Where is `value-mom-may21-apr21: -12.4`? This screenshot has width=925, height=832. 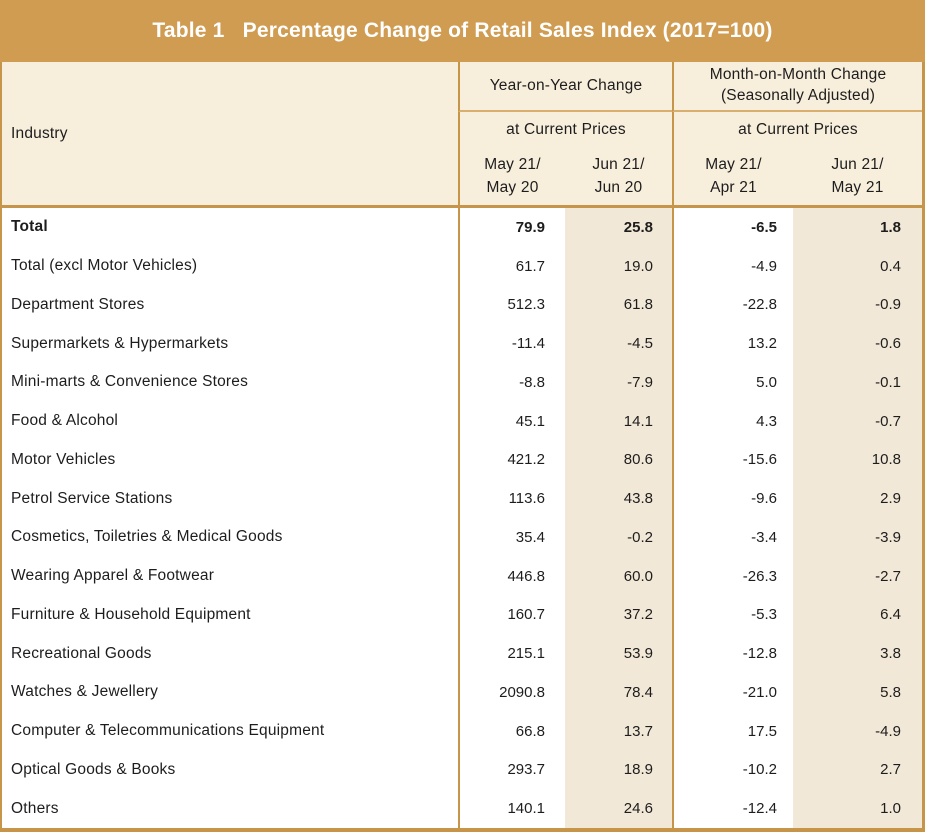 value-mom-may21-apr21: -12.4 is located at coordinates (732, 808).